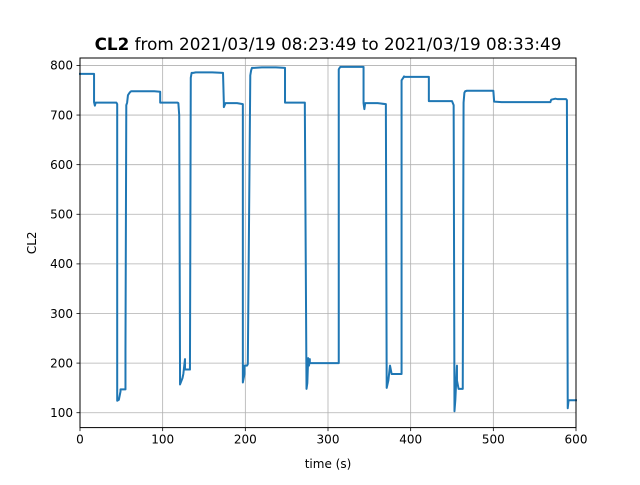 This screenshot has width=640, height=485. Describe the element at coordinates (61, 413) in the screenshot. I see `y-tick-label: 100` at that location.